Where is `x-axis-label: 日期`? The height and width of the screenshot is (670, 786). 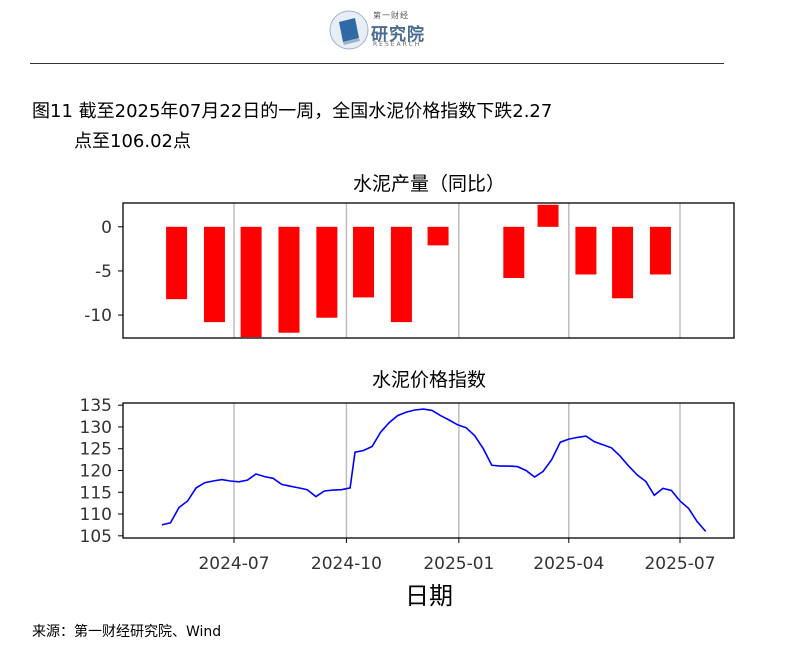 x-axis-label: 日期 is located at coordinates (429, 596).